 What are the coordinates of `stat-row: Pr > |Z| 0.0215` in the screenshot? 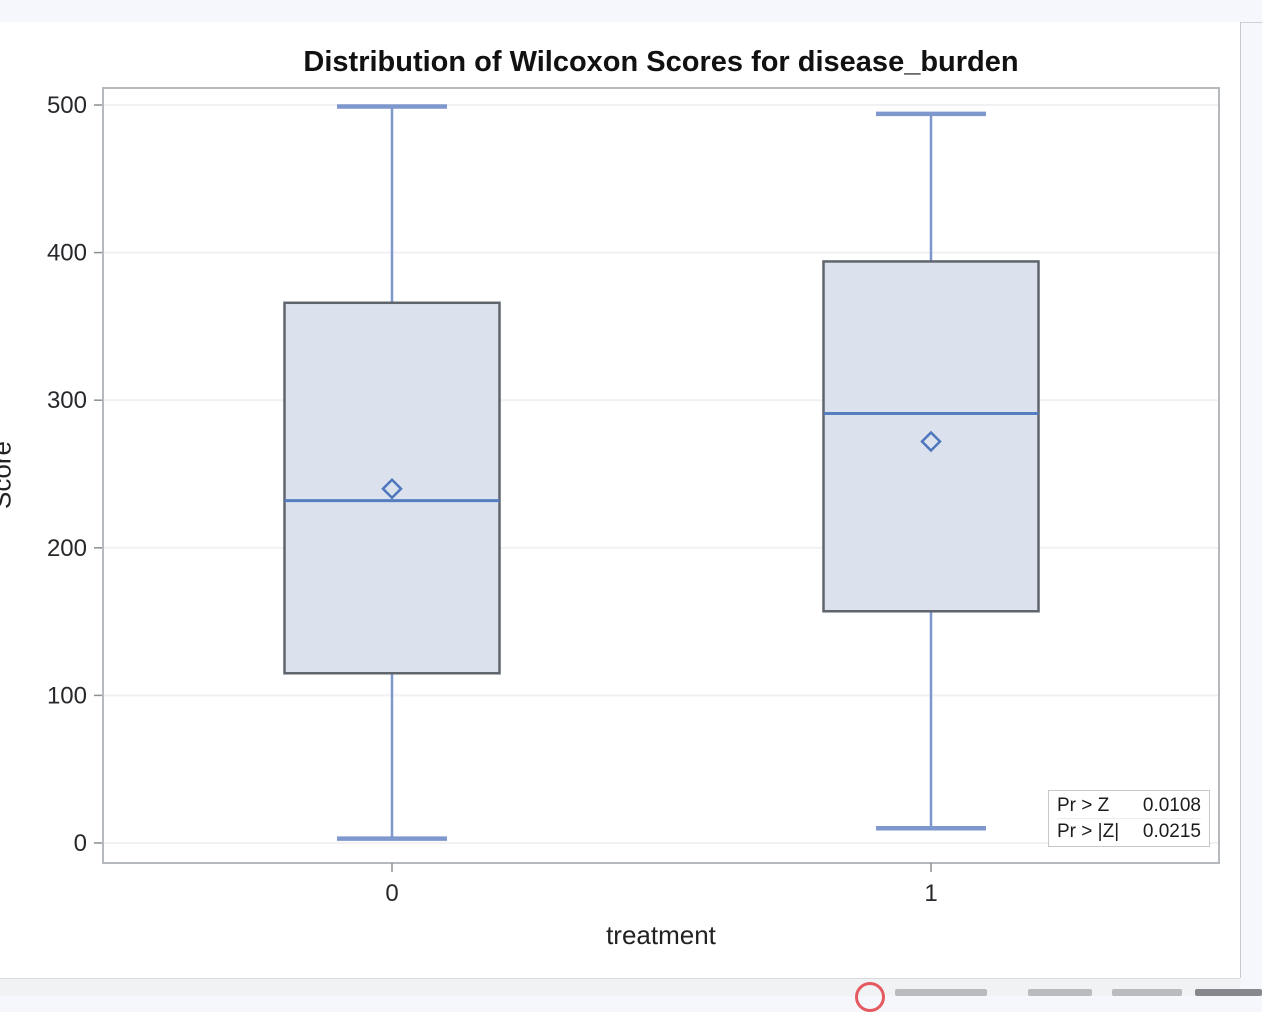 It's located at (1129, 831).